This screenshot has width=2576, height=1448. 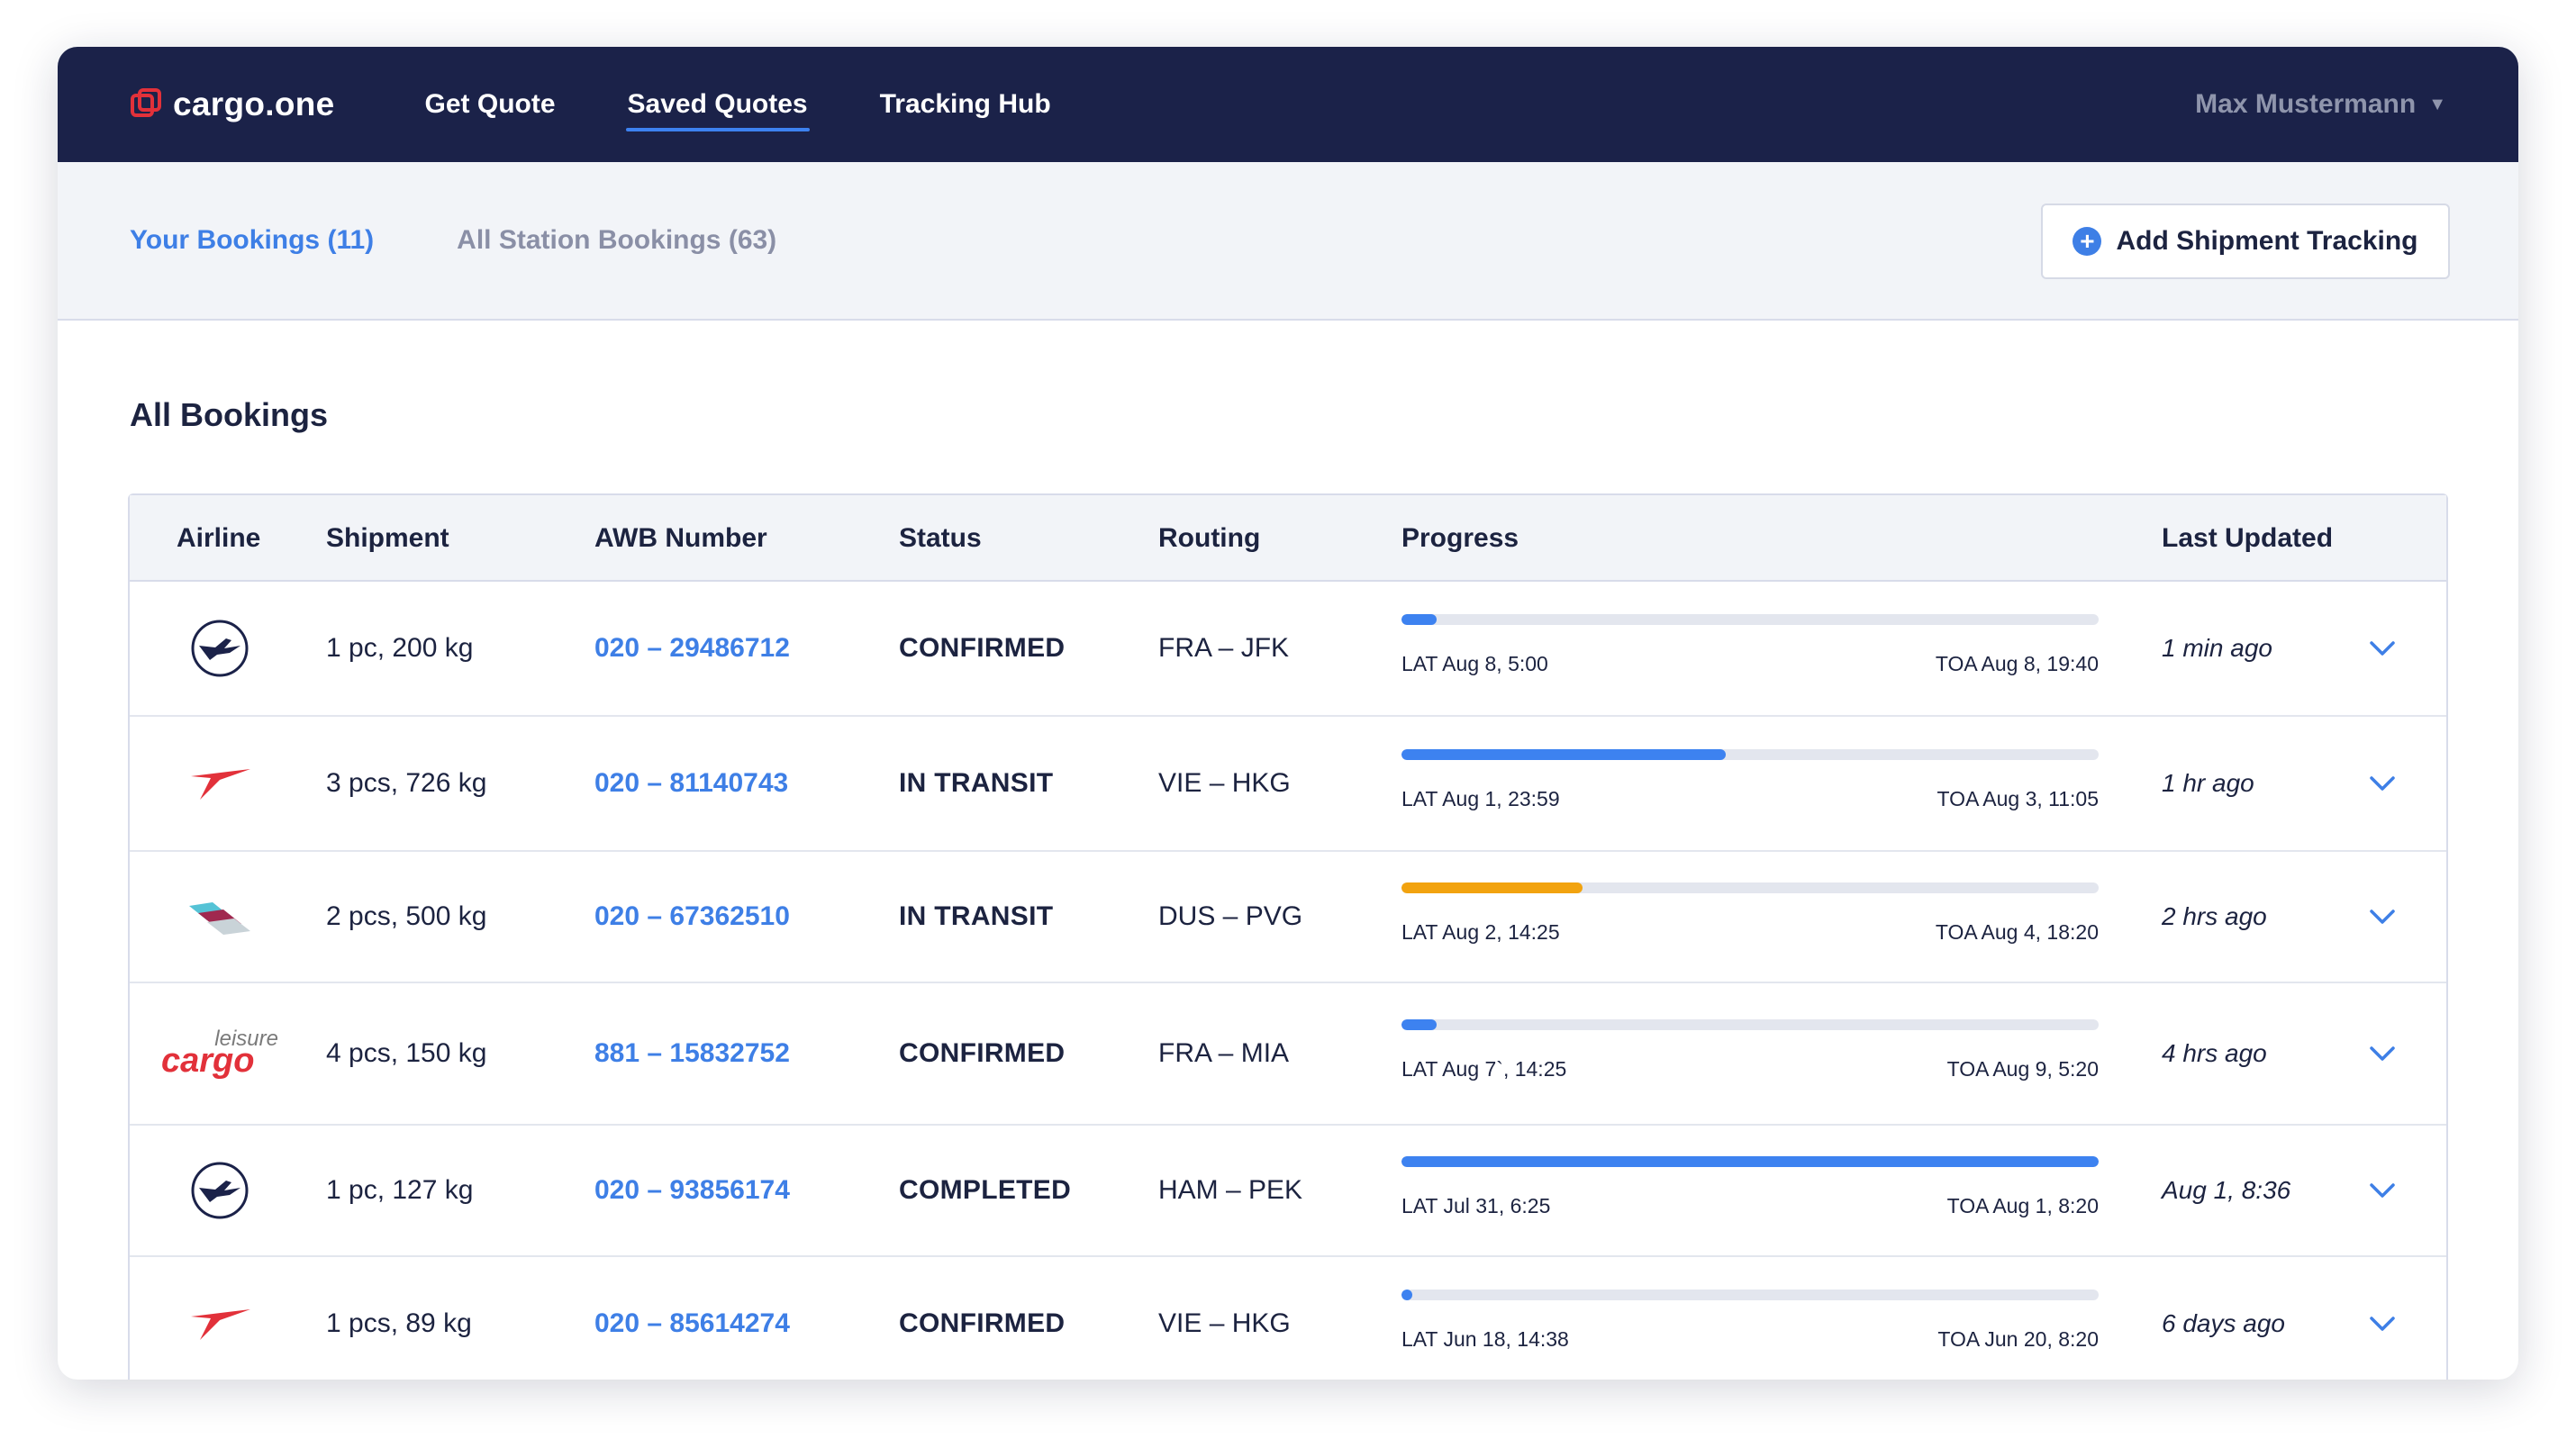 What do you see at coordinates (2248, 538) in the screenshot?
I see `col-last-updated: Last Updated` at bounding box center [2248, 538].